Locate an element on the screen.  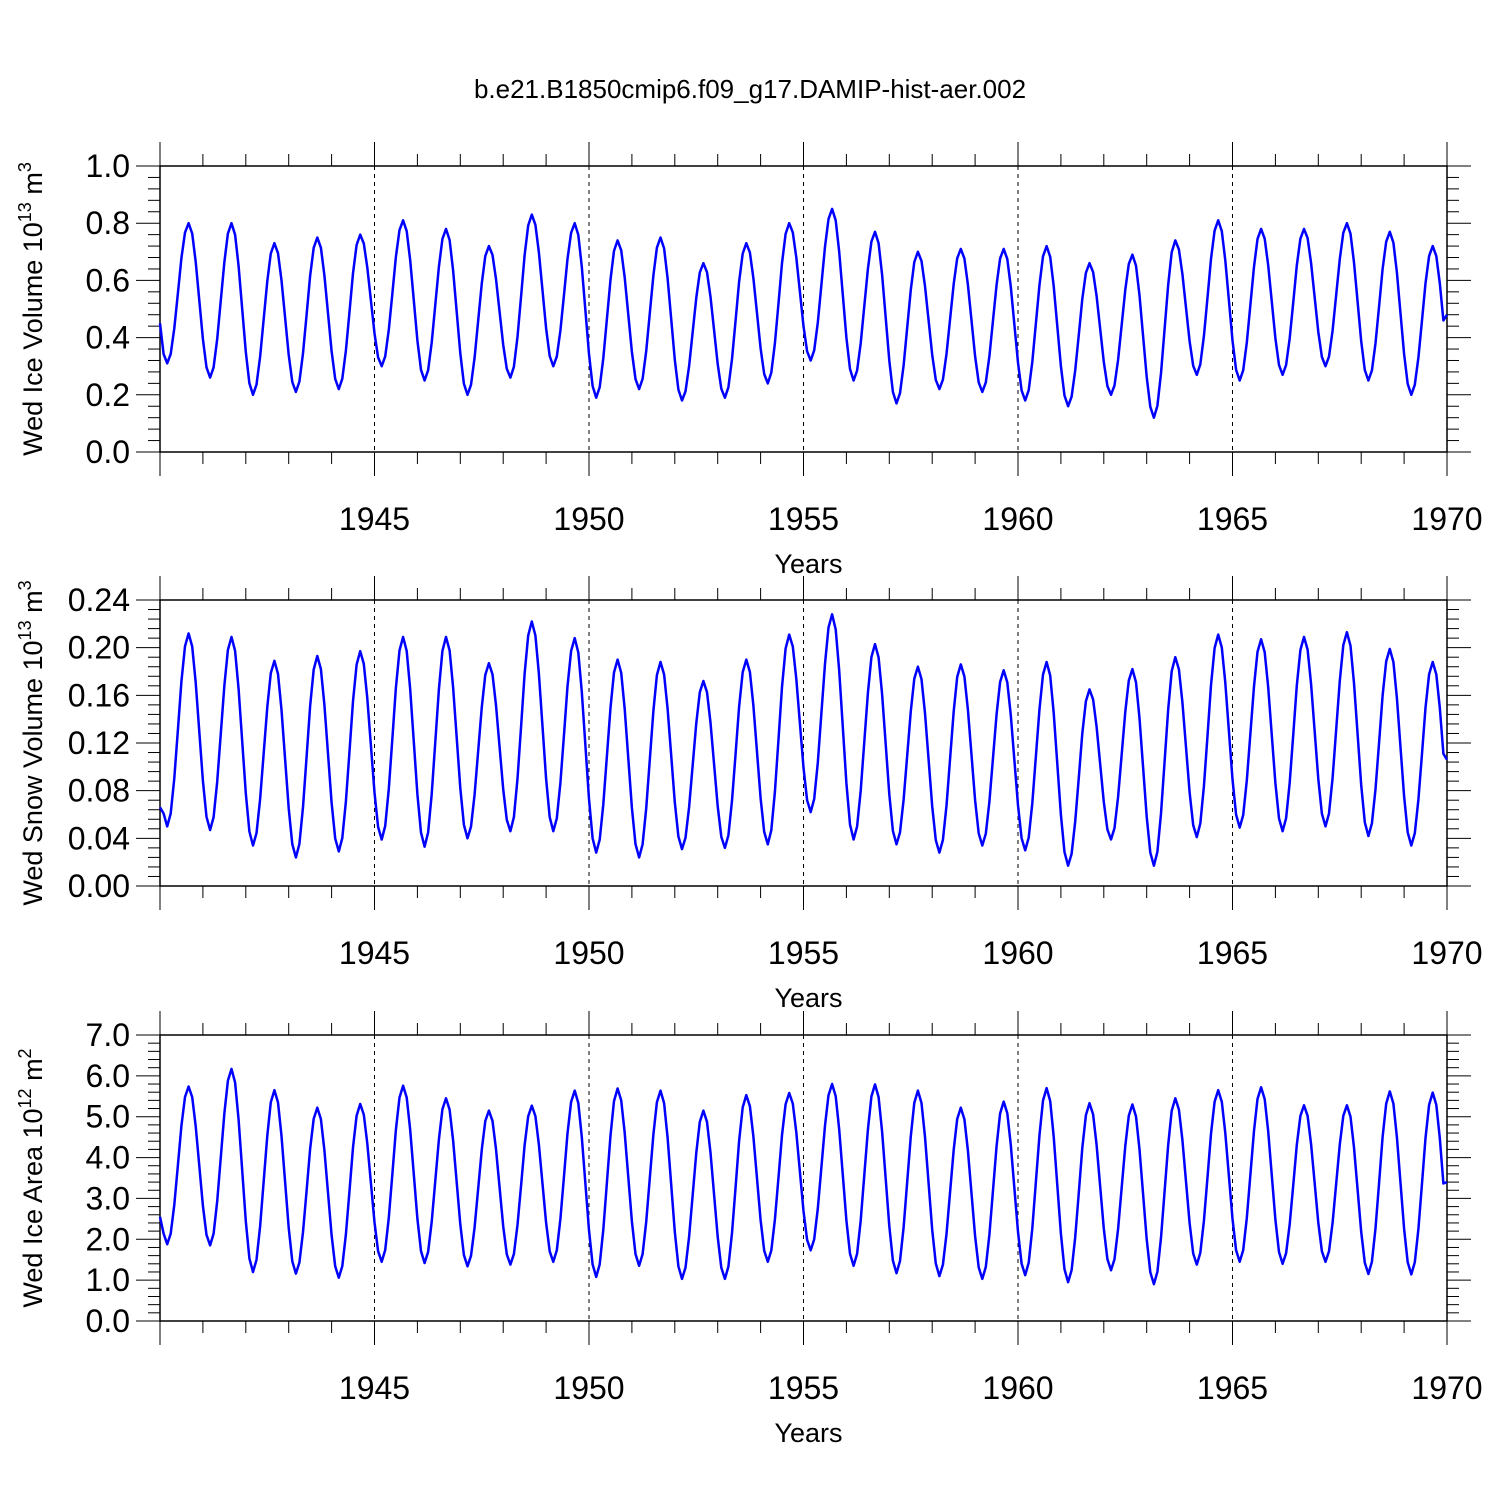
y-tick-label: 7.0 is located at coordinates (108, 1035).